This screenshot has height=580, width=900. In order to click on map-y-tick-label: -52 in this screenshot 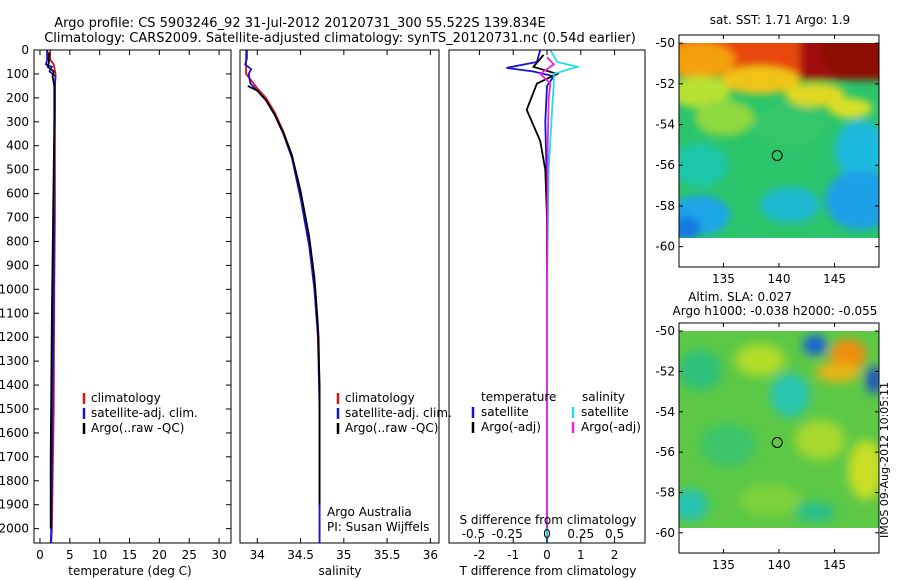, I will do `click(665, 371)`.